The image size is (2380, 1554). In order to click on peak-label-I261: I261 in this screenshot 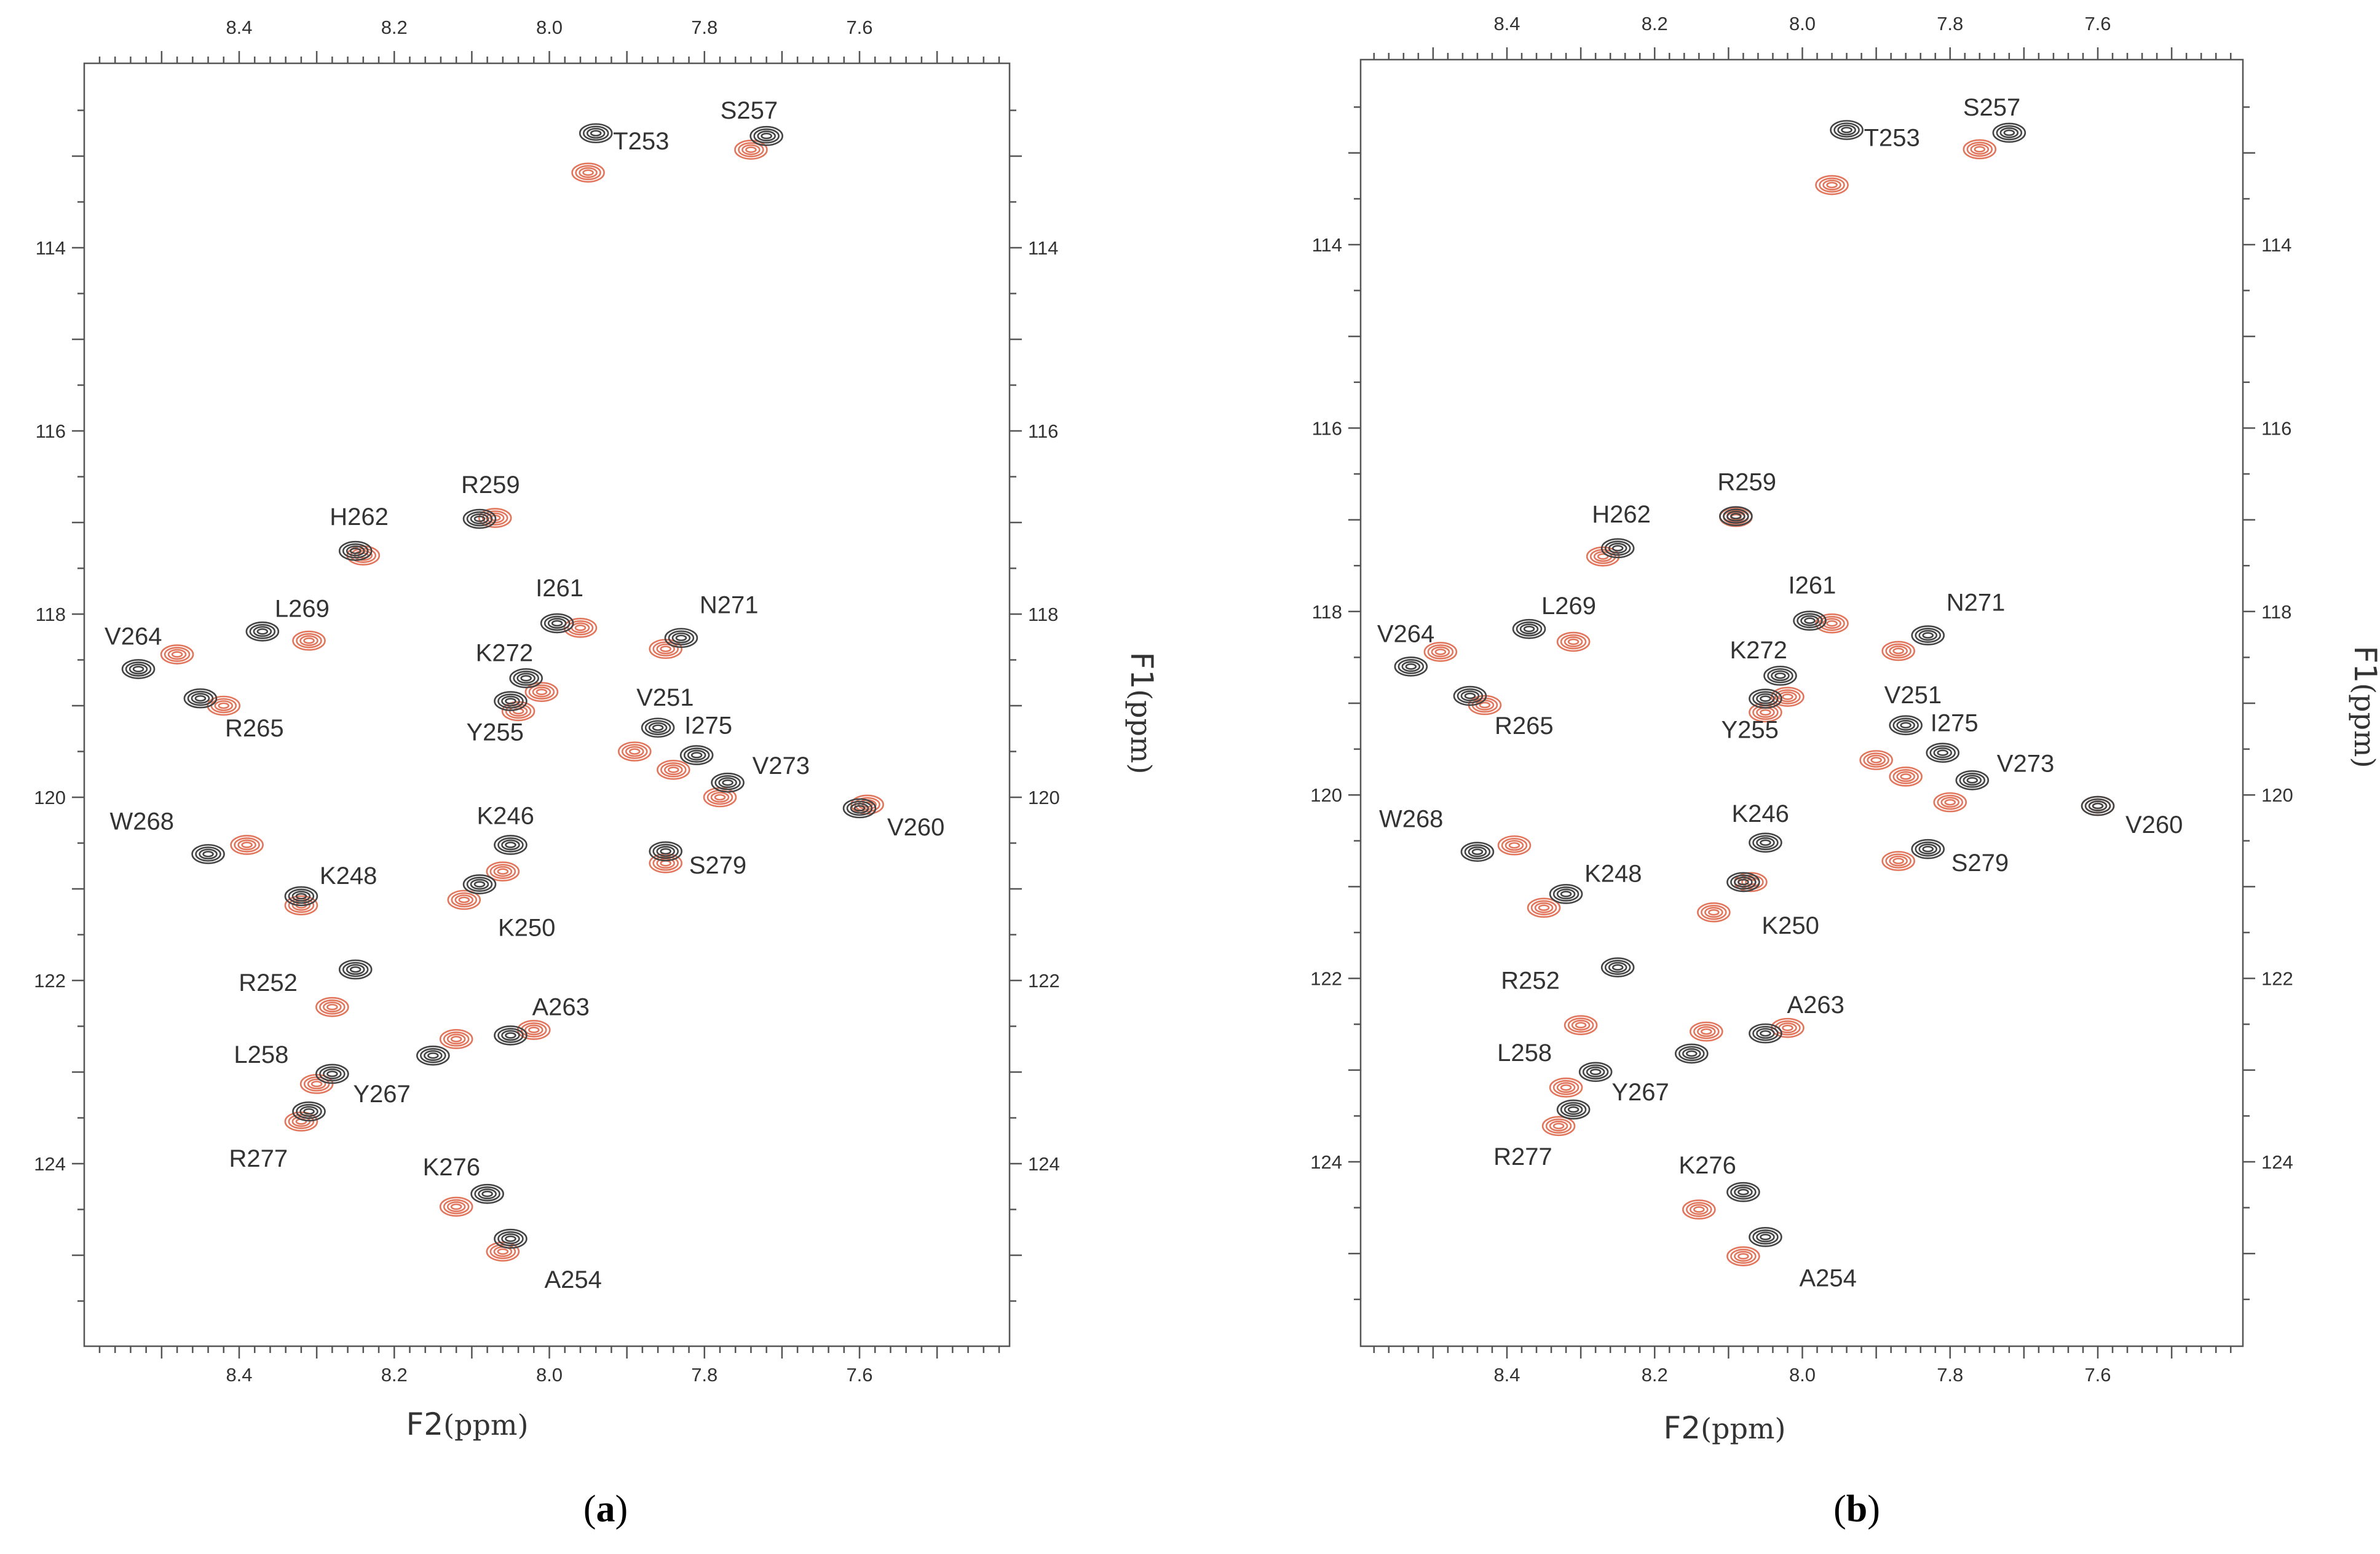, I will do `click(559, 588)`.